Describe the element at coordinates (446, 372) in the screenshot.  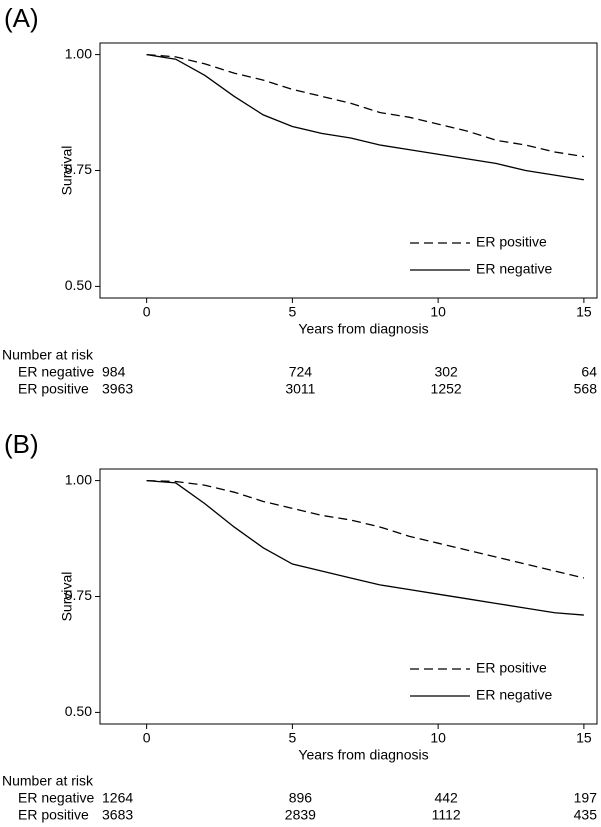
I see `risk-count: 302` at that location.